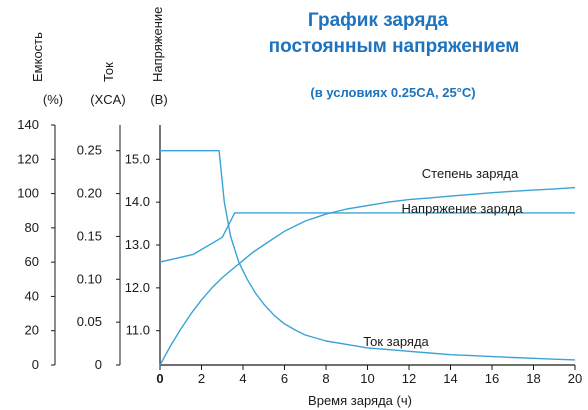 Image resolution: width=588 pixels, height=410 pixels. What do you see at coordinates (533, 378) in the screenshot?
I see `x-tick-label: 18` at bounding box center [533, 378].